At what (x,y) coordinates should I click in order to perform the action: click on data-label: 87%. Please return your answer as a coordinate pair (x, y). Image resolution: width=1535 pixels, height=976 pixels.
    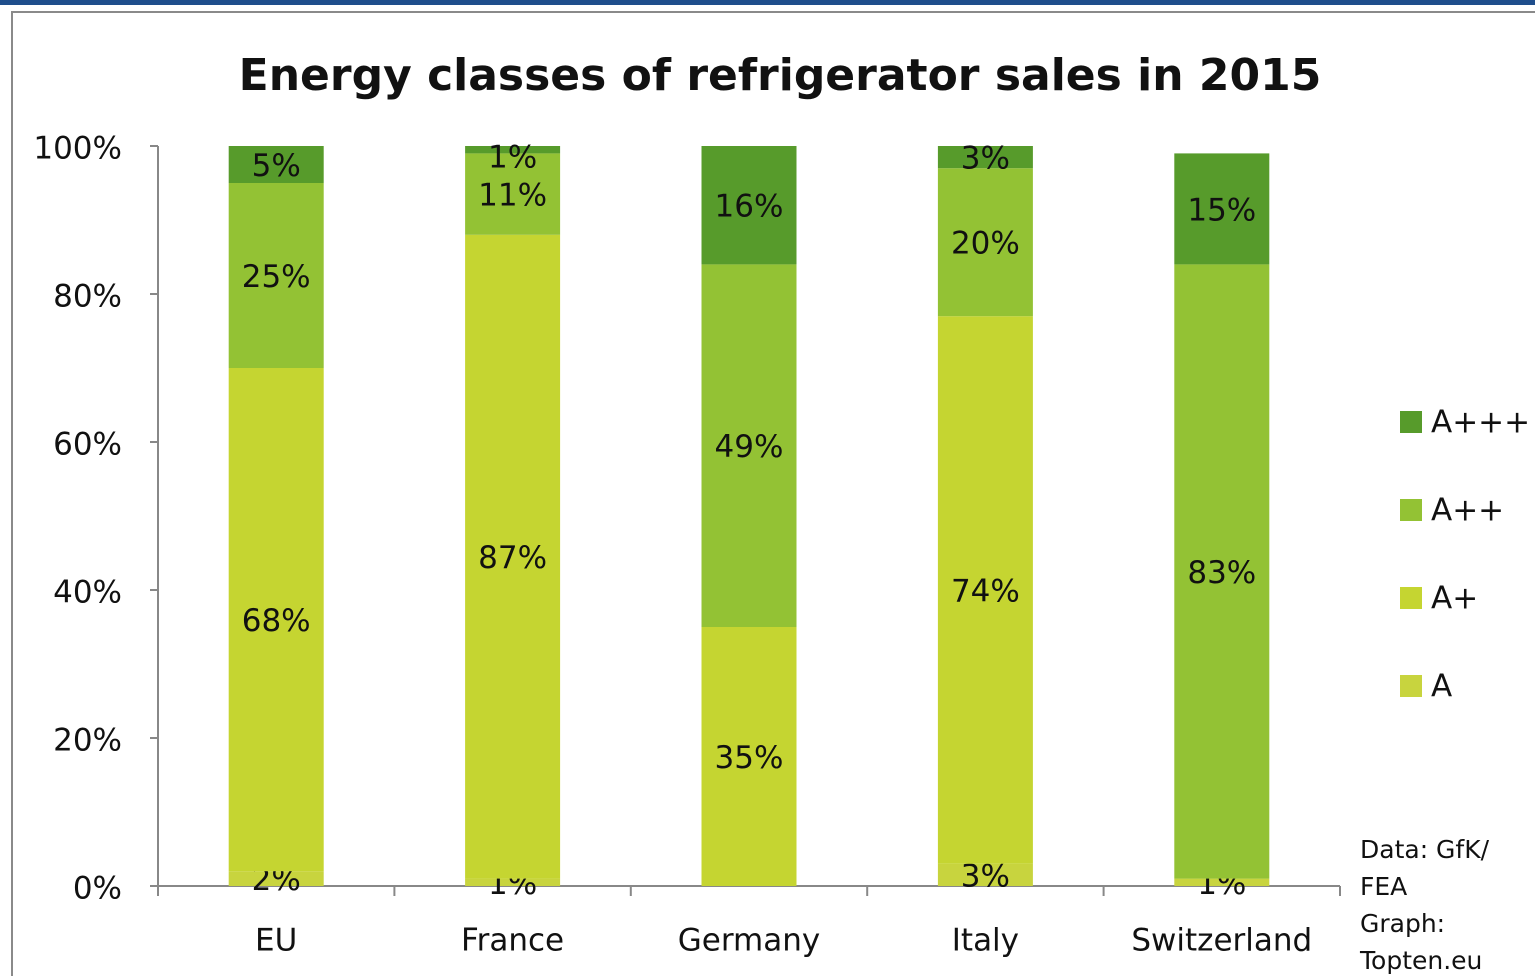
    Looking at the image, I should click on (512, 558).